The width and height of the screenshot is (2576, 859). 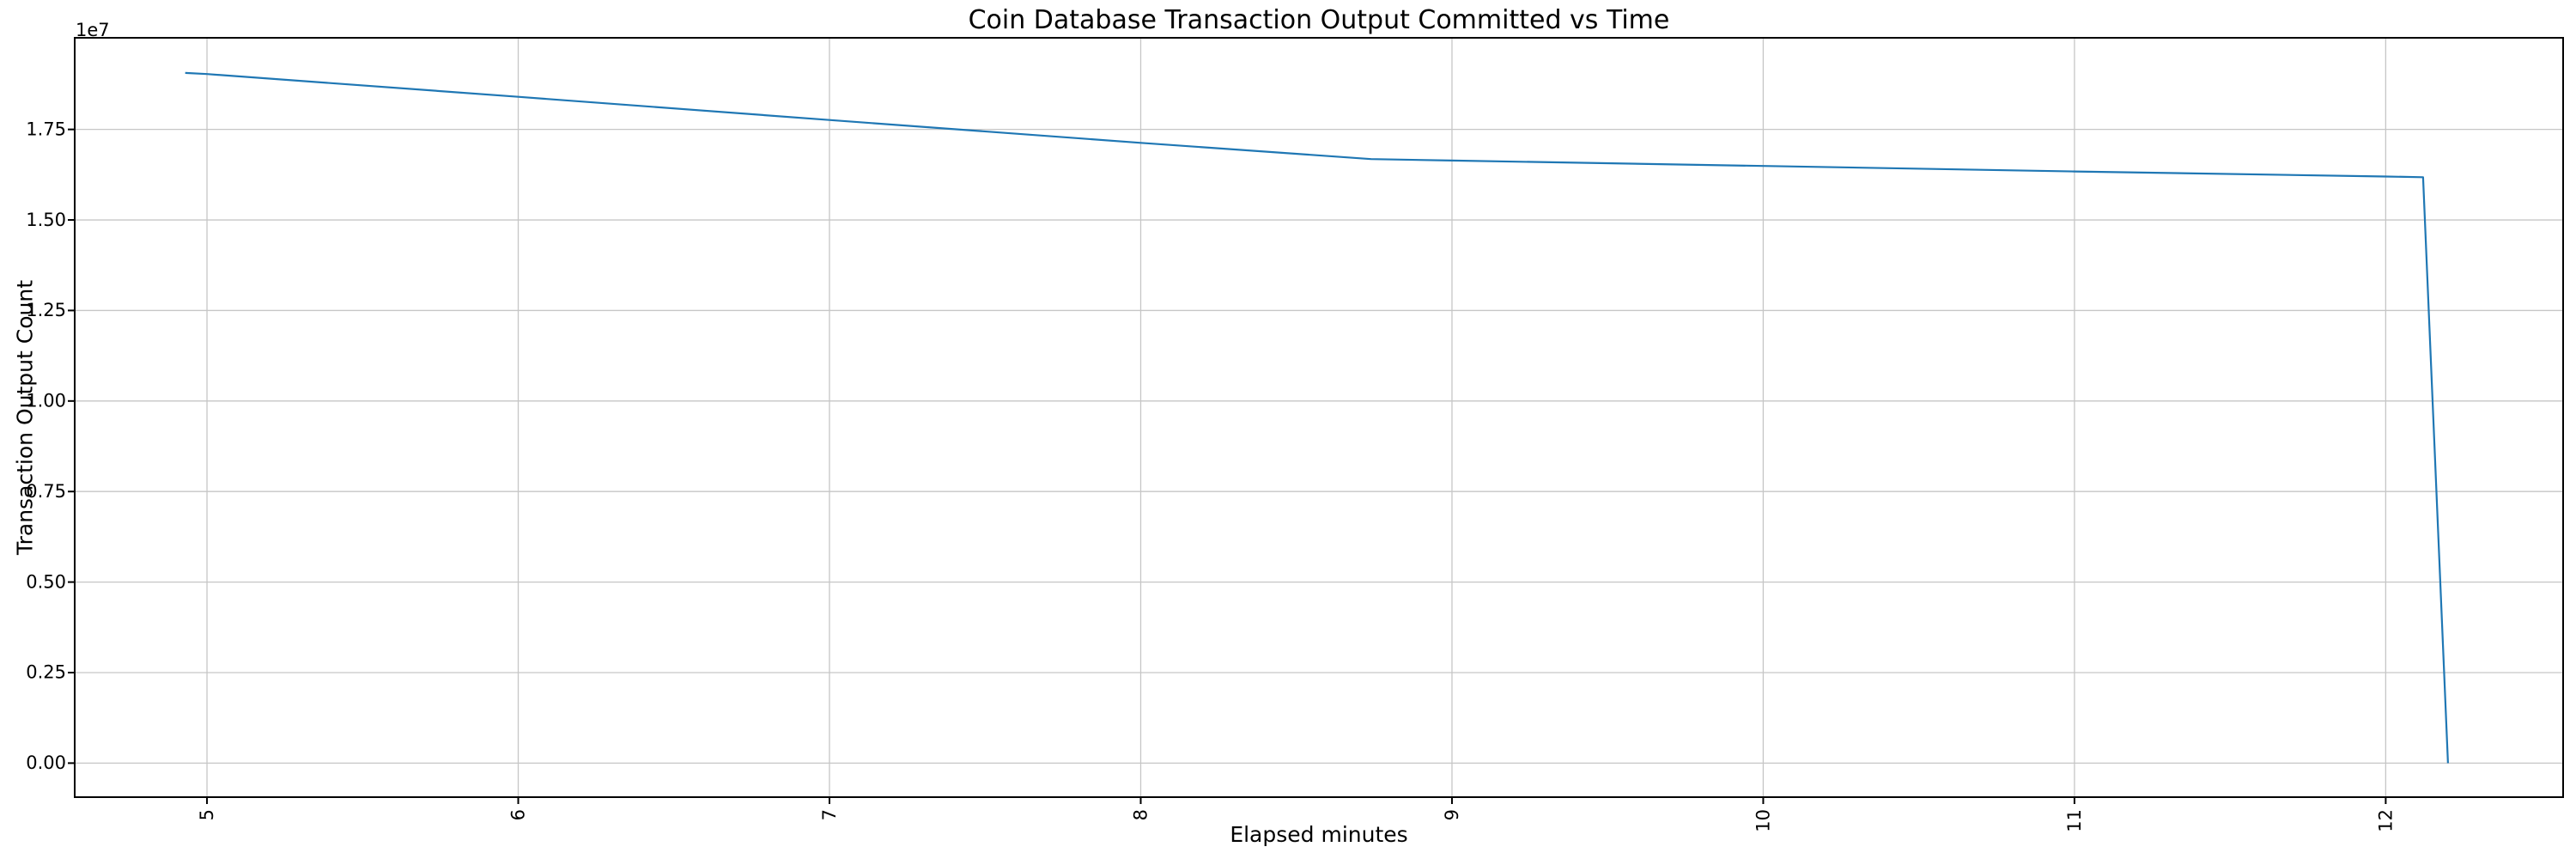 What do you see at coordinates (1140, 814) in the screenshot?
I see `x-tick-label: 8` at bounding box center [1140, 814].